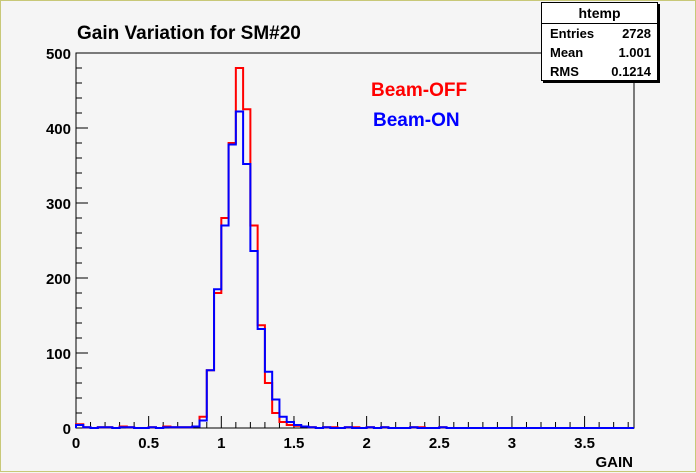 The height and width of the screenshot is (473, 696). Describe the element at coordinates (58, 354) in the screenshot. I see `y-tick-label: 100` at that location.